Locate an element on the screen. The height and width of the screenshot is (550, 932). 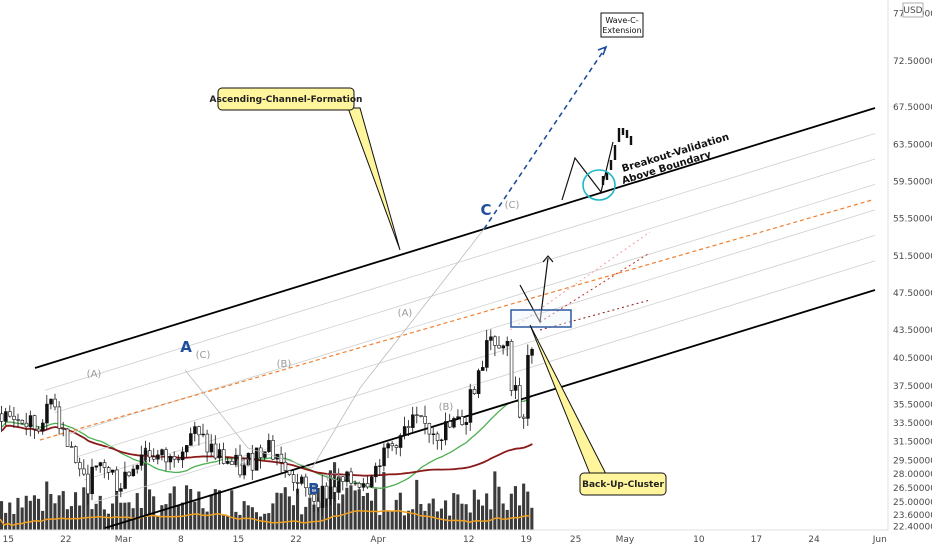
dotted-projection is located at coordinates (580, 281).